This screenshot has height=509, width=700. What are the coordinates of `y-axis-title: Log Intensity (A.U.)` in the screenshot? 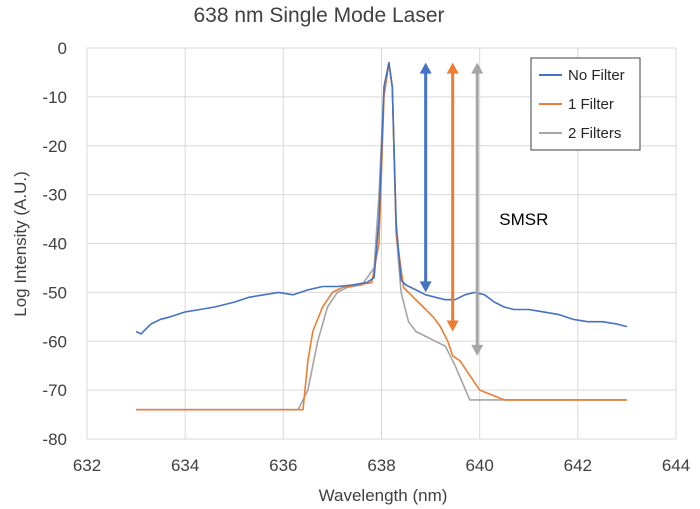 It's located at (20, 244).